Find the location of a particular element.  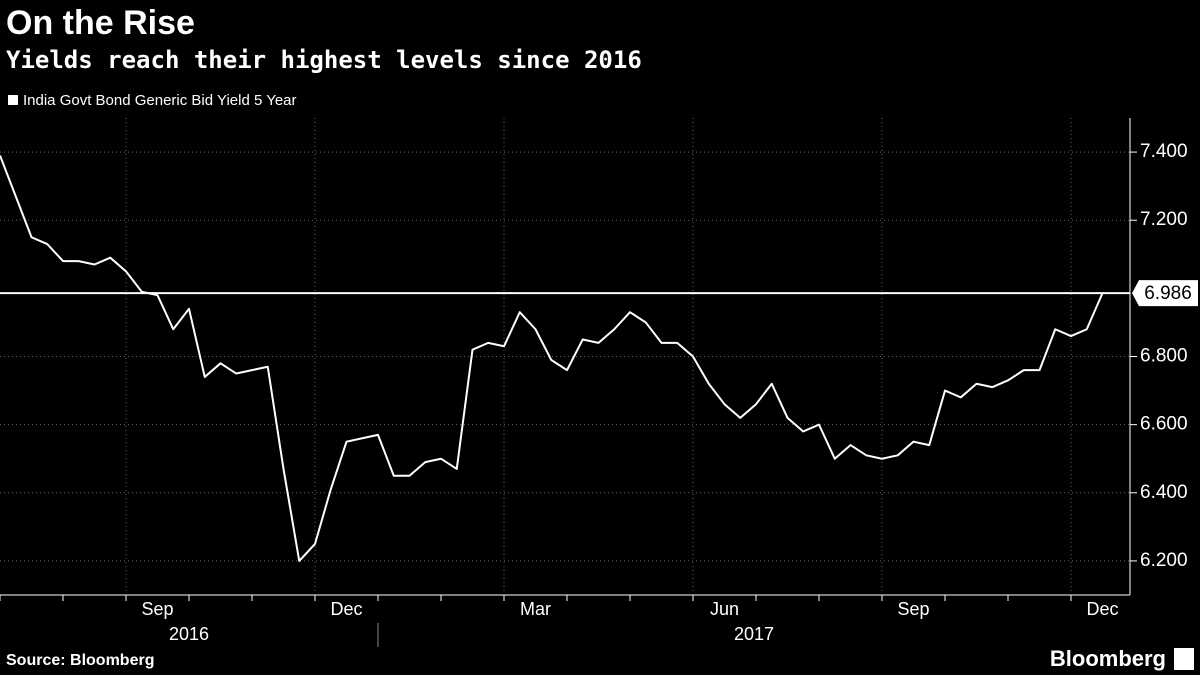

source: Source: Bloomberg is located at coordinates (80, 660).